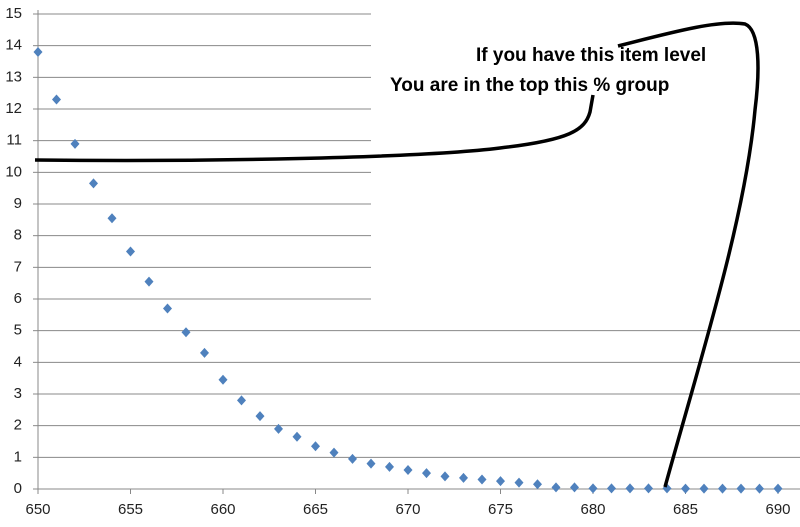 The width and height of the screenshot is (800, 527). I want to click on y-tick-label: 10, so click(13, 171).